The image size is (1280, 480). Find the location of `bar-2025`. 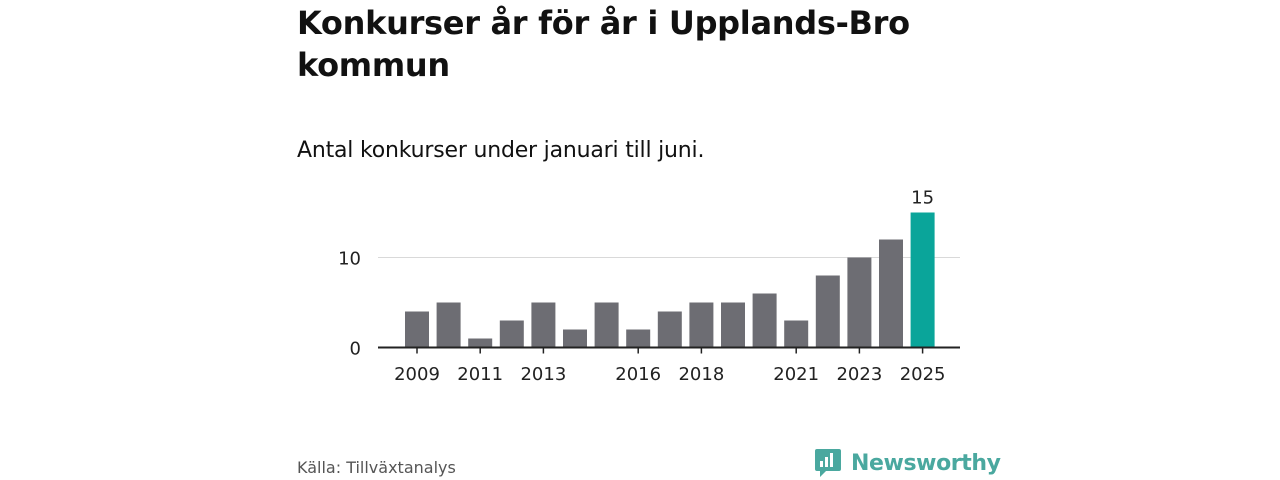

bar-2025 is located at coordinates (922, 280).